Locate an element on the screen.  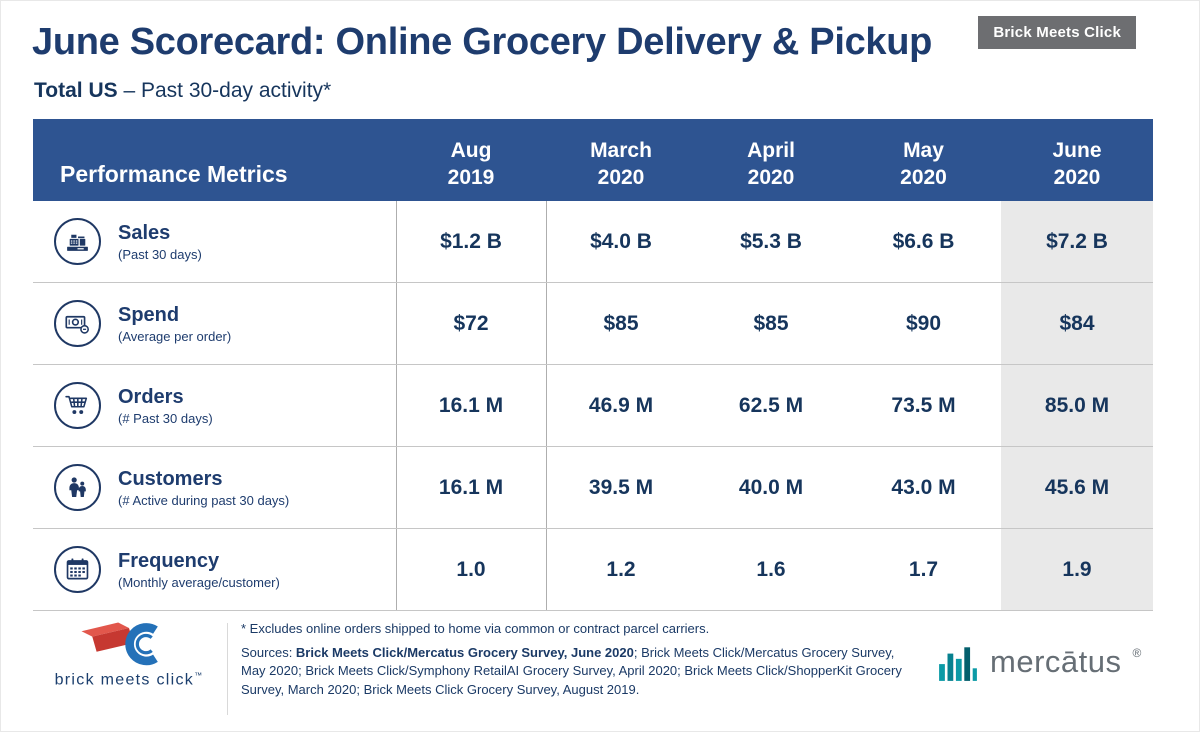
brick-meets-click-wordmark: brick meets click™ is located at coordinates (129, 680).